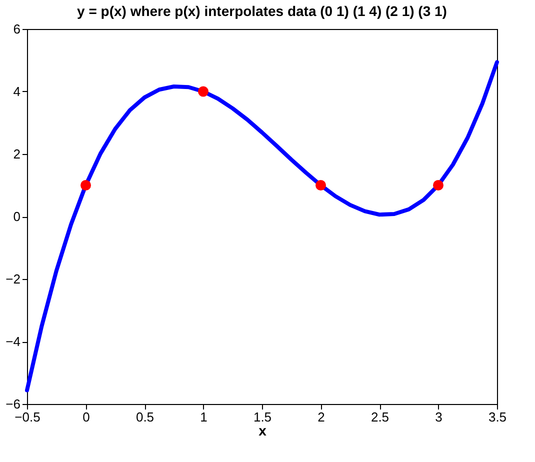 This screenshot has width=535, height=462. Describe the element at coordinates (16, 216) in the screenshot. I see `y-tick-label: 0` at that location.